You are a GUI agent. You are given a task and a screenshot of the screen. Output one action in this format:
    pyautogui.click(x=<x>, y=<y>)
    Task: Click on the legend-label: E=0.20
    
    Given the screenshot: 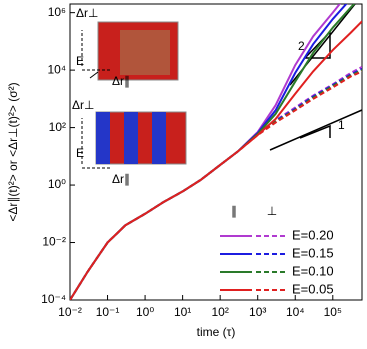 What is the action you would take?
    pyautogui.click(x=313, y=234)
    